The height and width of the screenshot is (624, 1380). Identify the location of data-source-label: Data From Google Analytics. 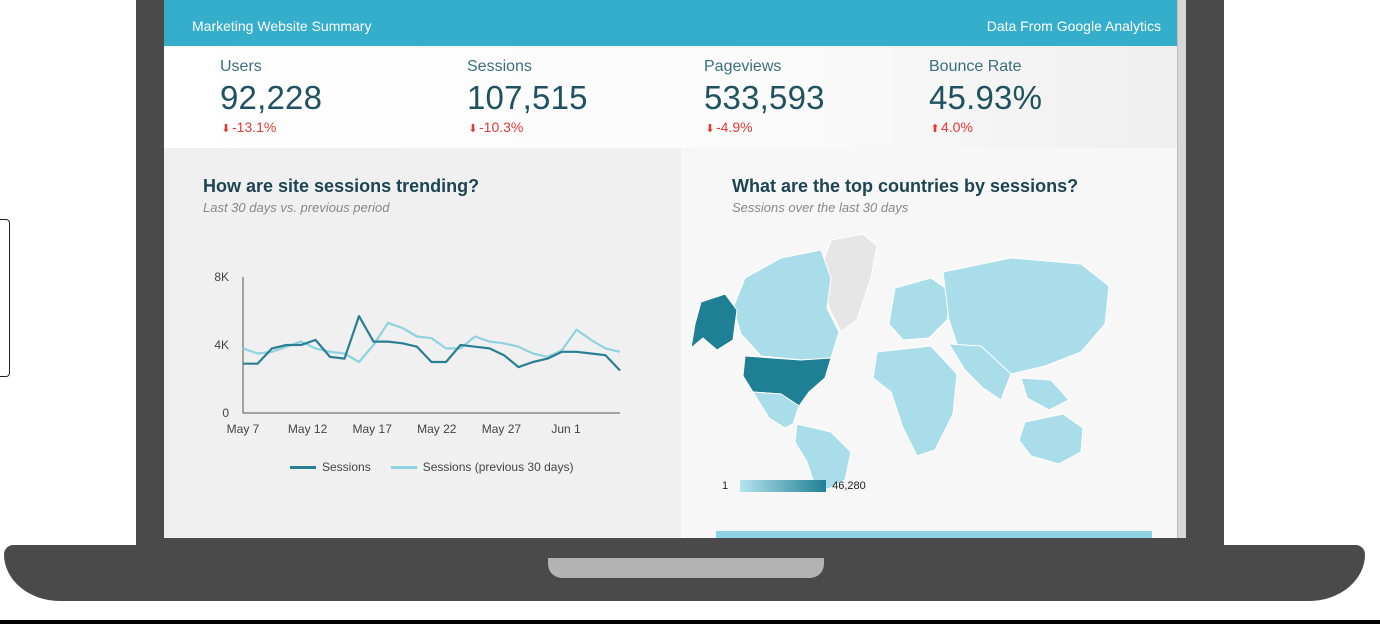
(1073, 26).